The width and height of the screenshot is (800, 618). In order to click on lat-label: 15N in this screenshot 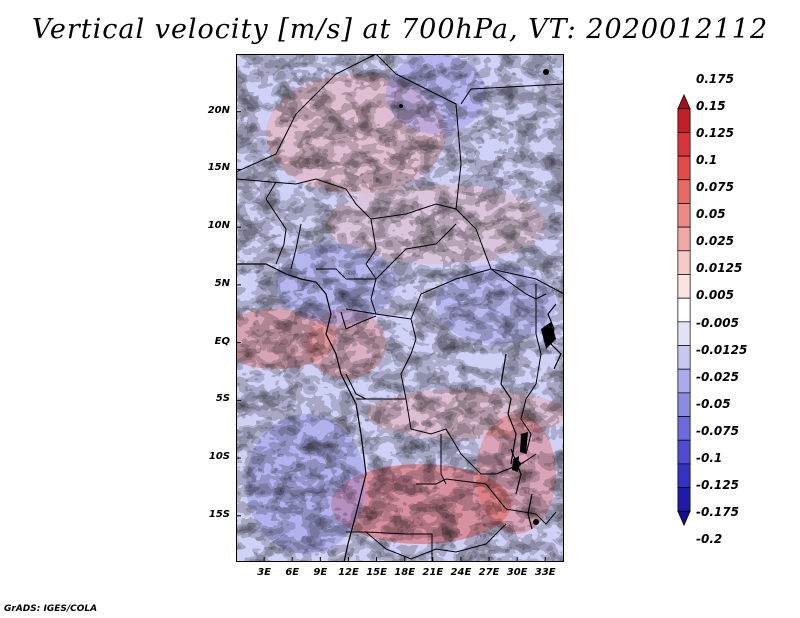, I will do `click(218, 168)`.